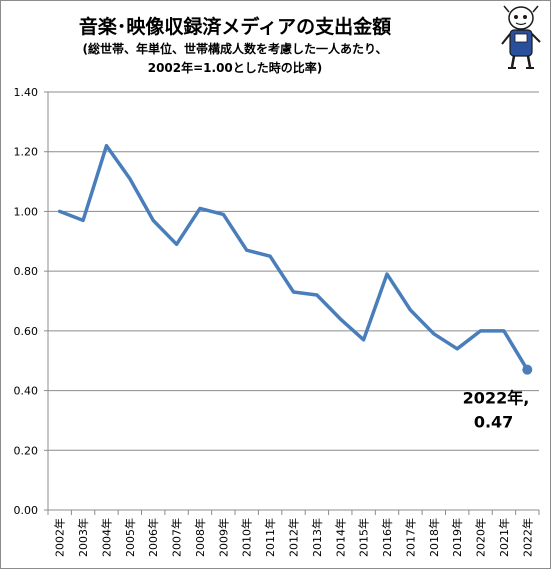 The width and height of the screenshot is (551, 569). What do you see at coordinates (364, 537) in the screenshot?
I see `x-tick-label: 2015年` at bounding box center [364, 537].